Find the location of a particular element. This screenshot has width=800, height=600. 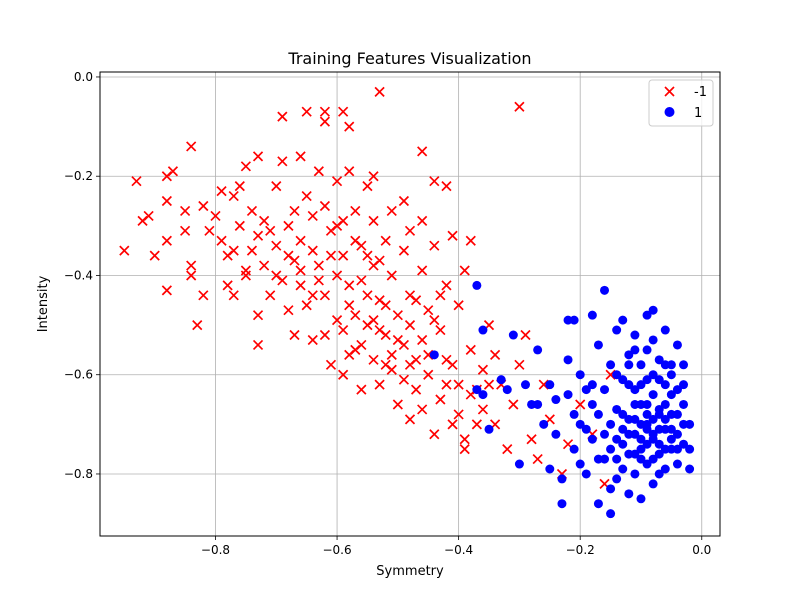

x-tick-label: 0.0 is located at coordinates (701, 550).